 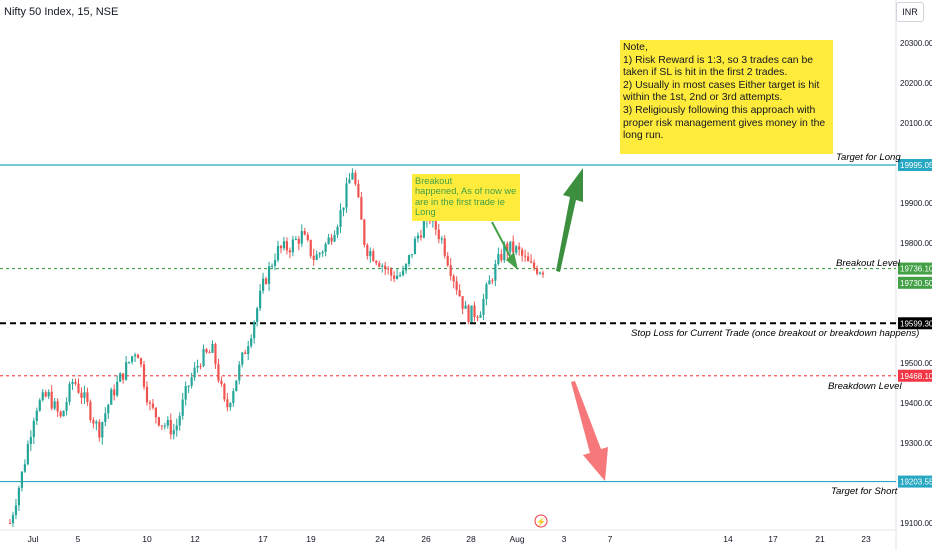 What do you see at coordinates (195, 539) in the screenshot?
I see `x-tick-label: 12` at bounding box center [195, 539].